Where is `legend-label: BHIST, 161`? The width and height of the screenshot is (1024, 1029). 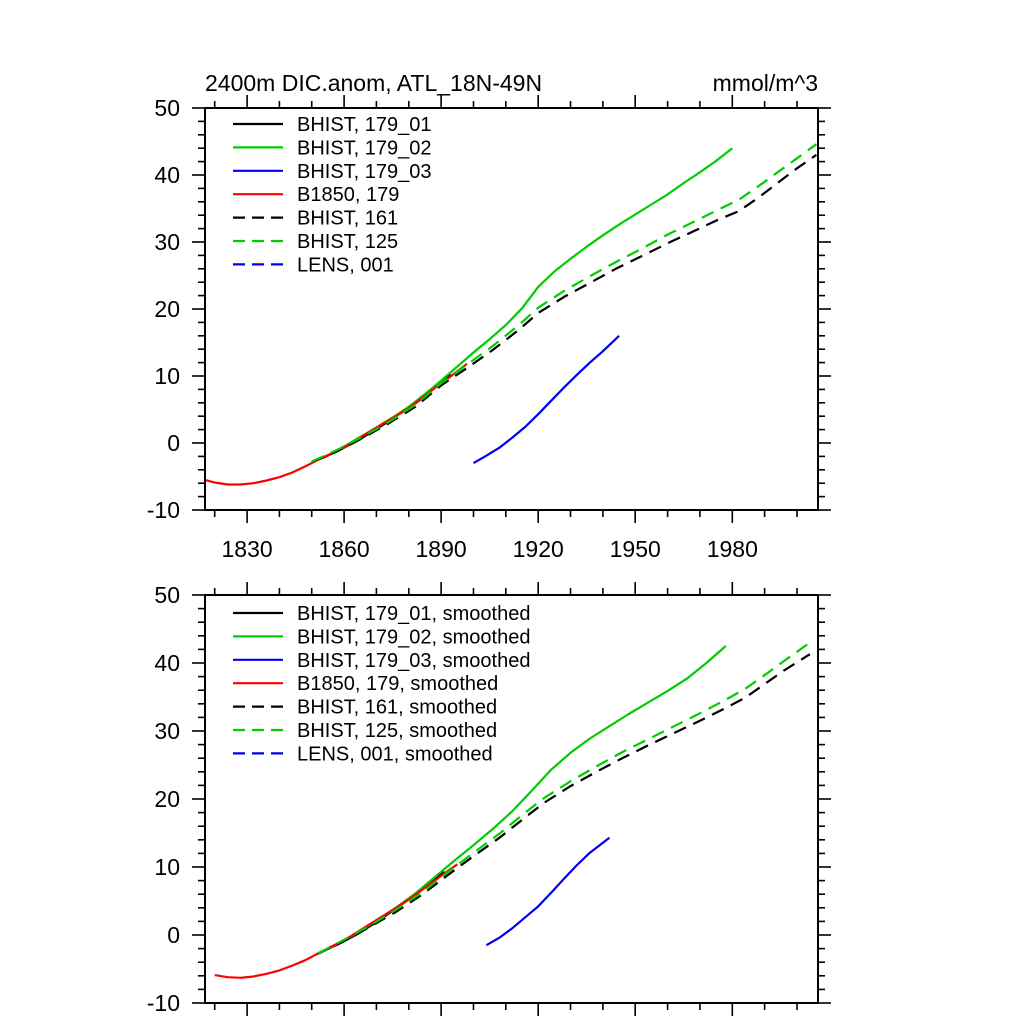
legend-label: BHIST, 161 is located at coordinates (347, 219).